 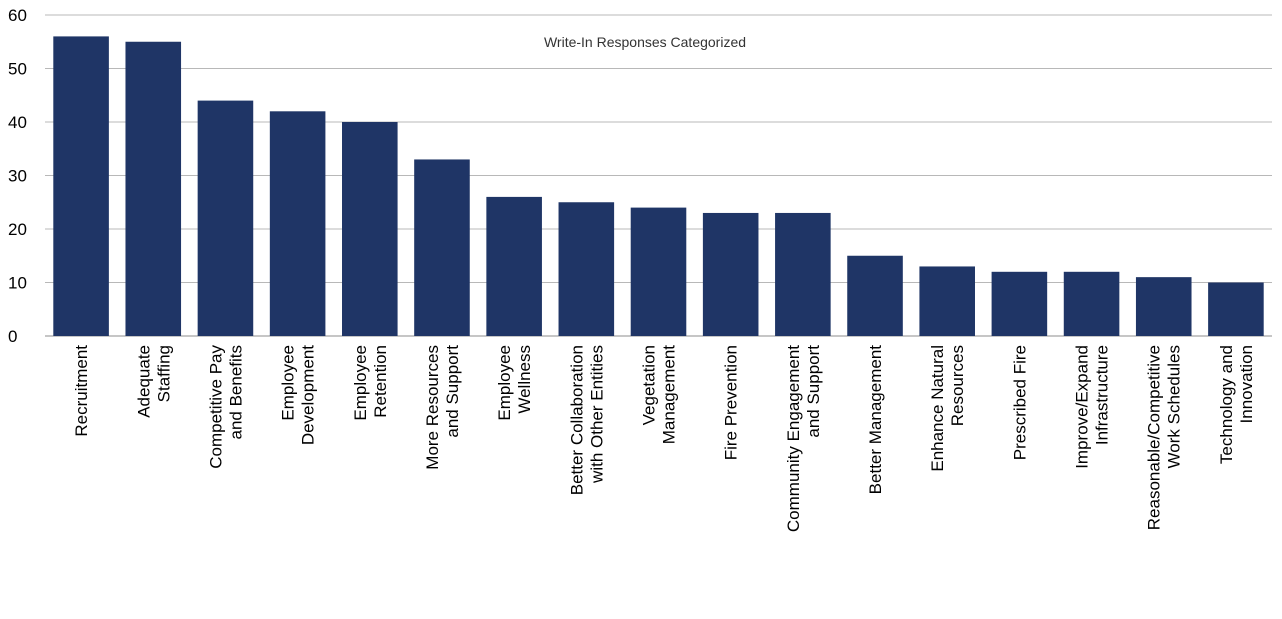 What do you see at coordinates (1092, 407) in the screenshot?
I see `x-tick-label: Improve/ExpandInfrastructure` at bounding box center [1092, 407].